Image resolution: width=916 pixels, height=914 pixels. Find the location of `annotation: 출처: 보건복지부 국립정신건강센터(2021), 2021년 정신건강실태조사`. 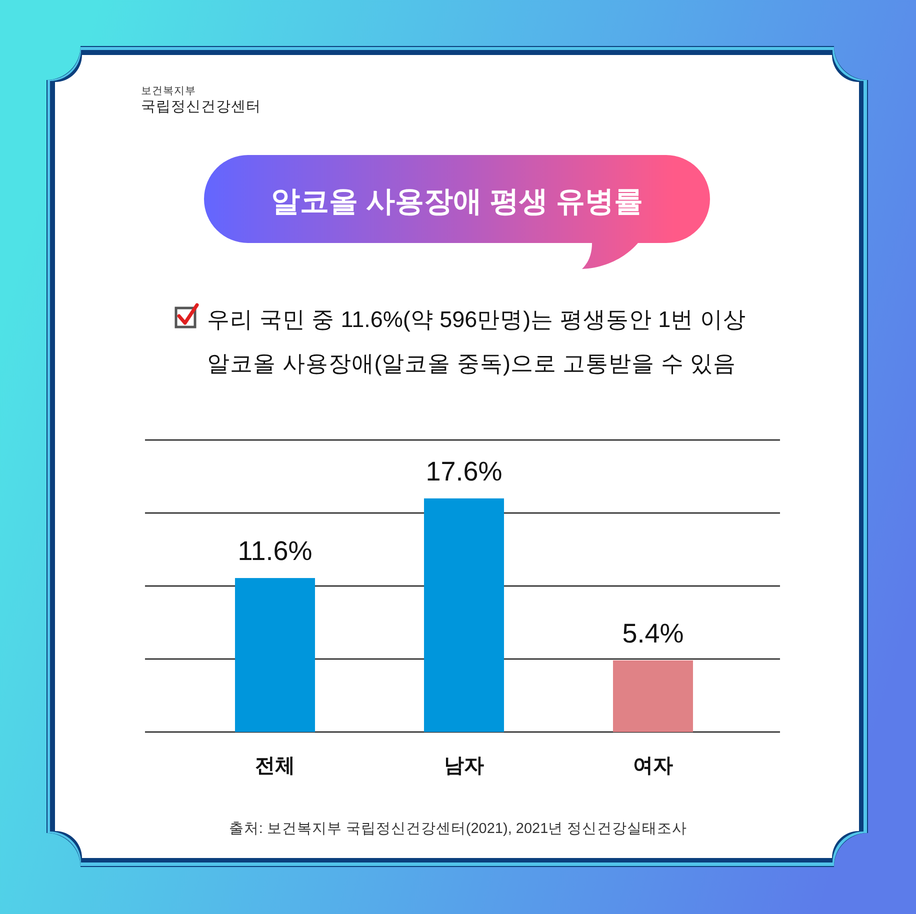

annotation: 출처: 보건복지부 국립정신건강센터(2021), 2021년 정신건강실태조사 is located at coordinates (458, 829).